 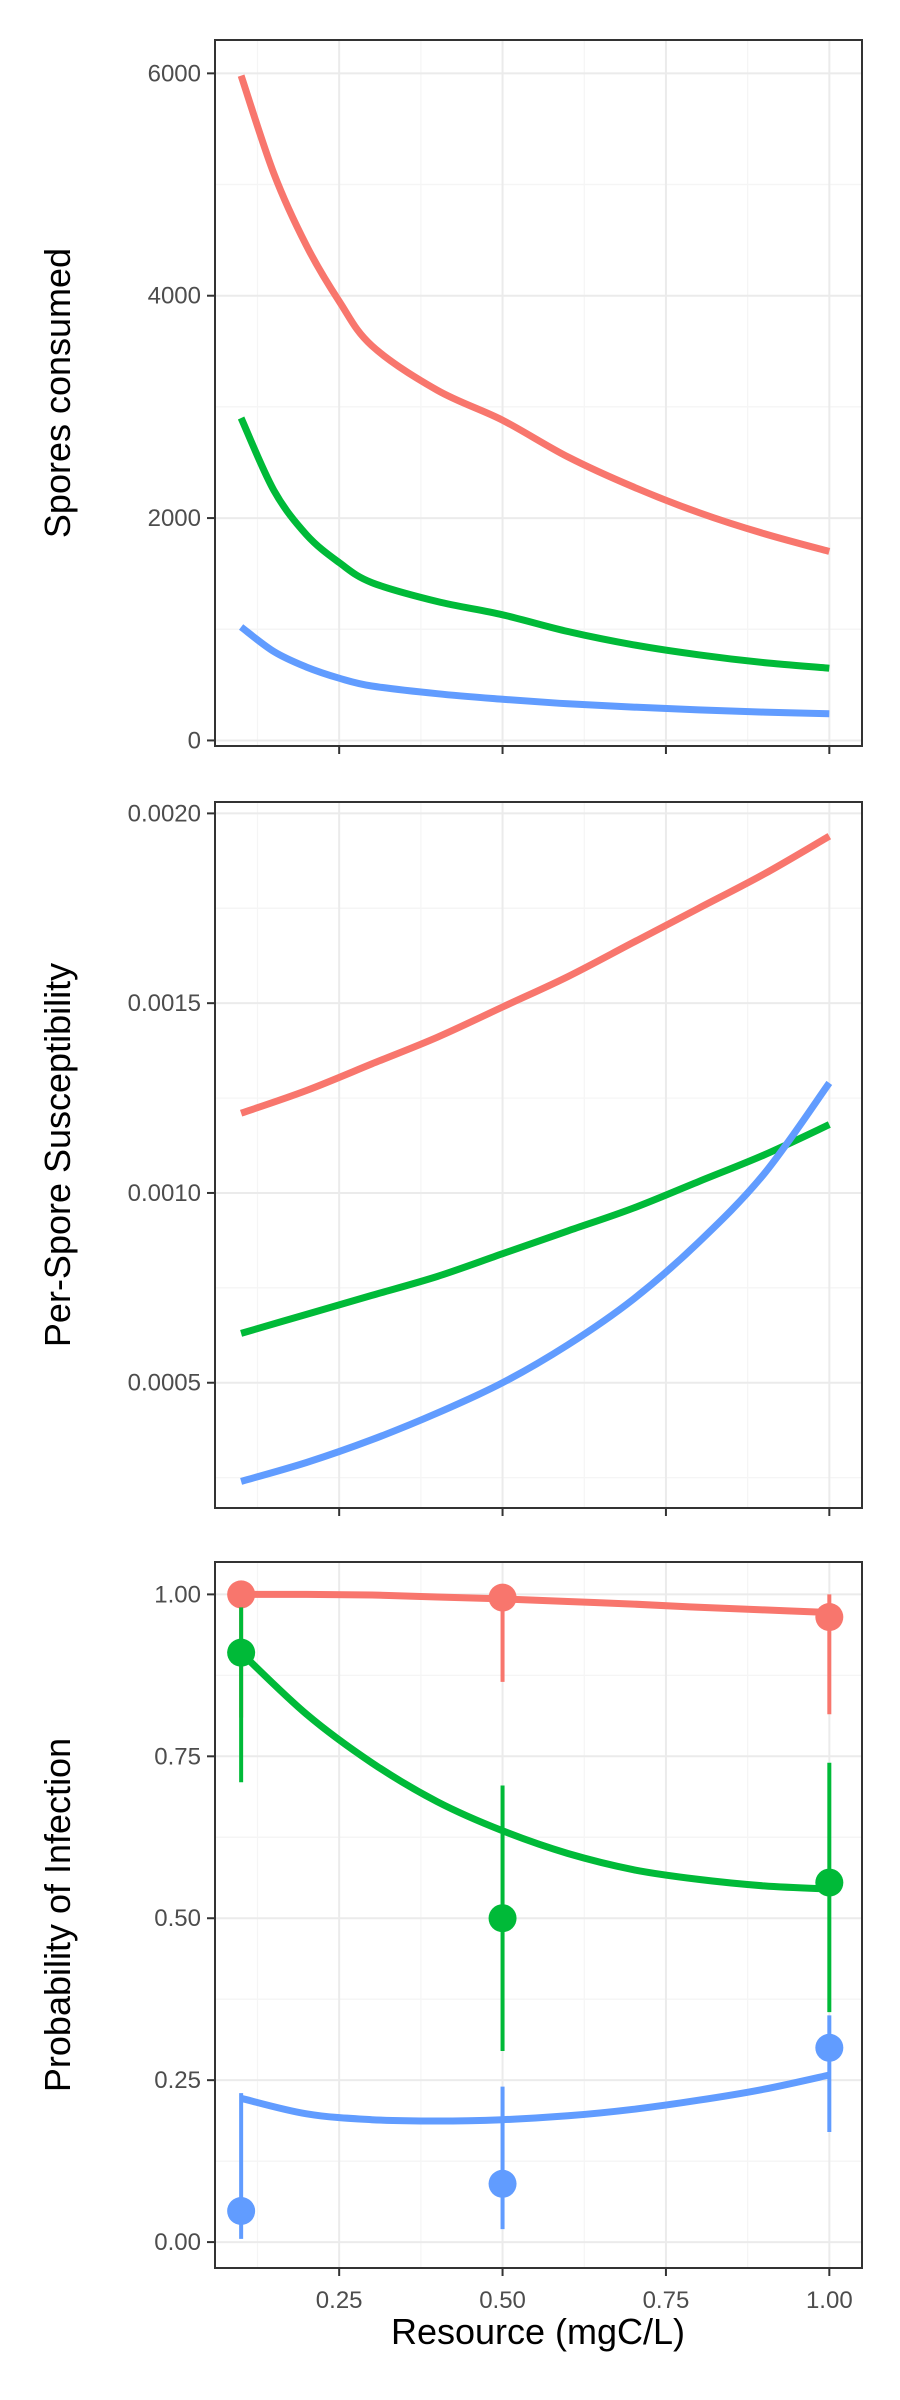 What do you see at coordinates (177, 1594) in the screenshot?
I see `y-tick-label: 1.00` at bounding box center [177, 1594].